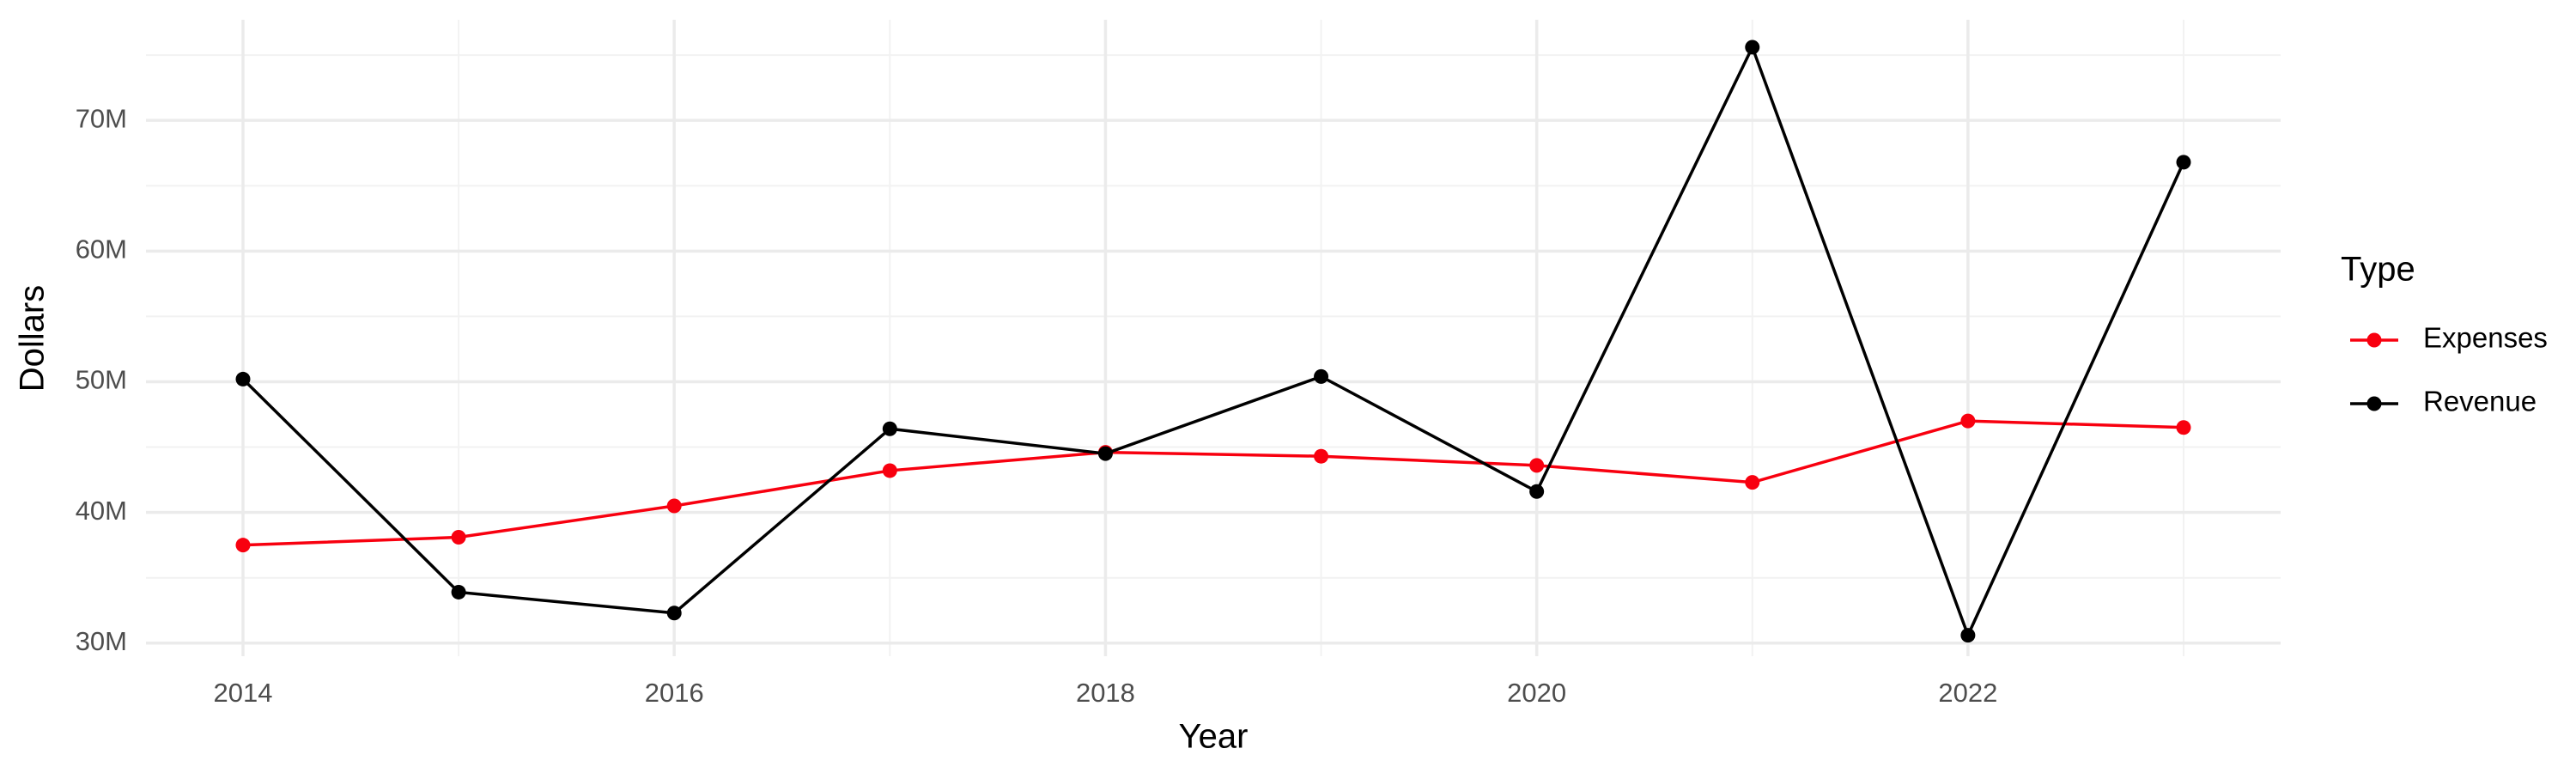  I want to click on y-tick-label: 60M, so click(101, 250).